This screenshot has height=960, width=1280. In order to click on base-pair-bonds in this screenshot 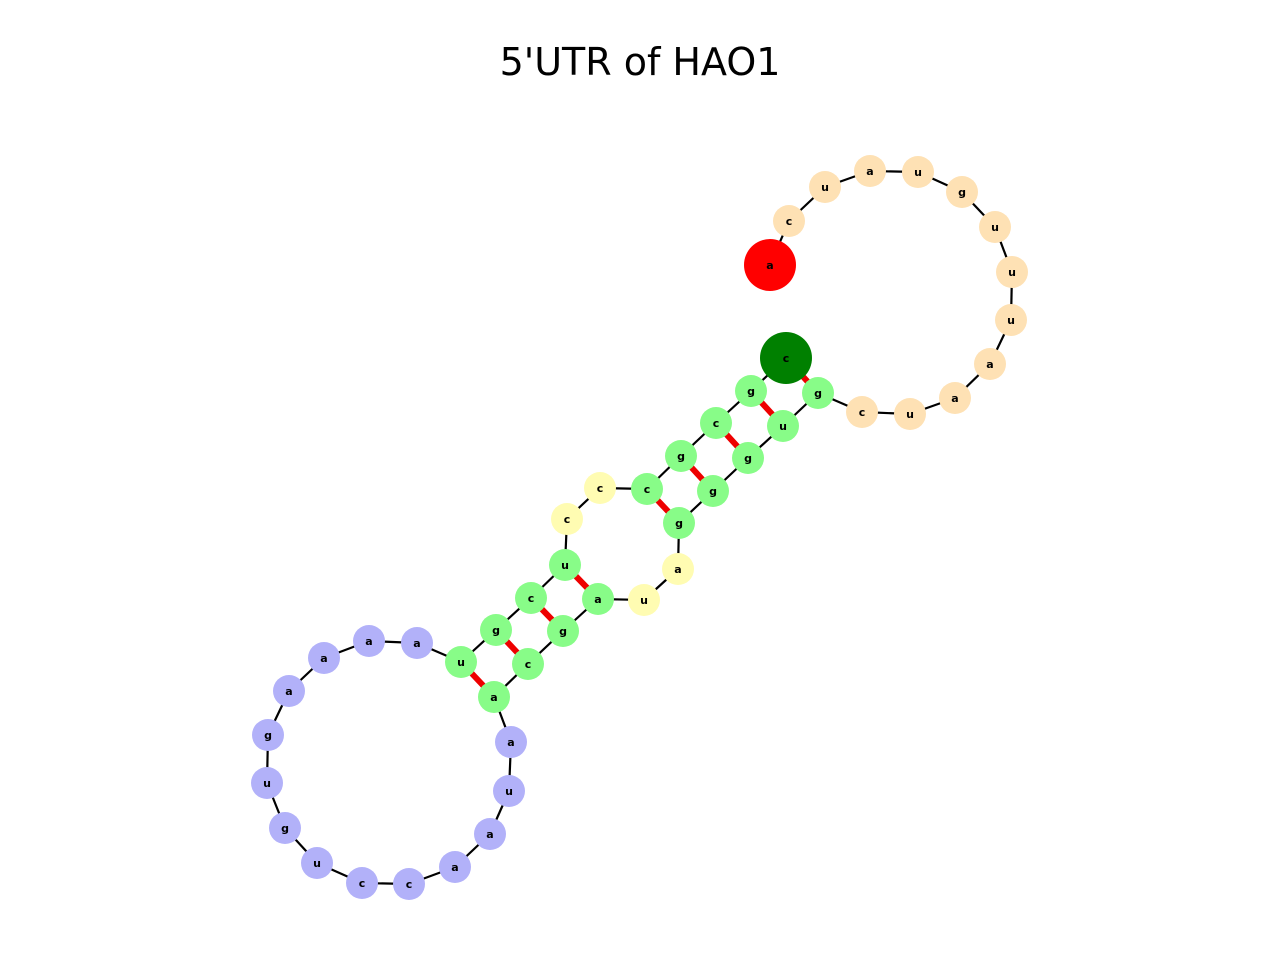, I will do `click(639, 527)`.